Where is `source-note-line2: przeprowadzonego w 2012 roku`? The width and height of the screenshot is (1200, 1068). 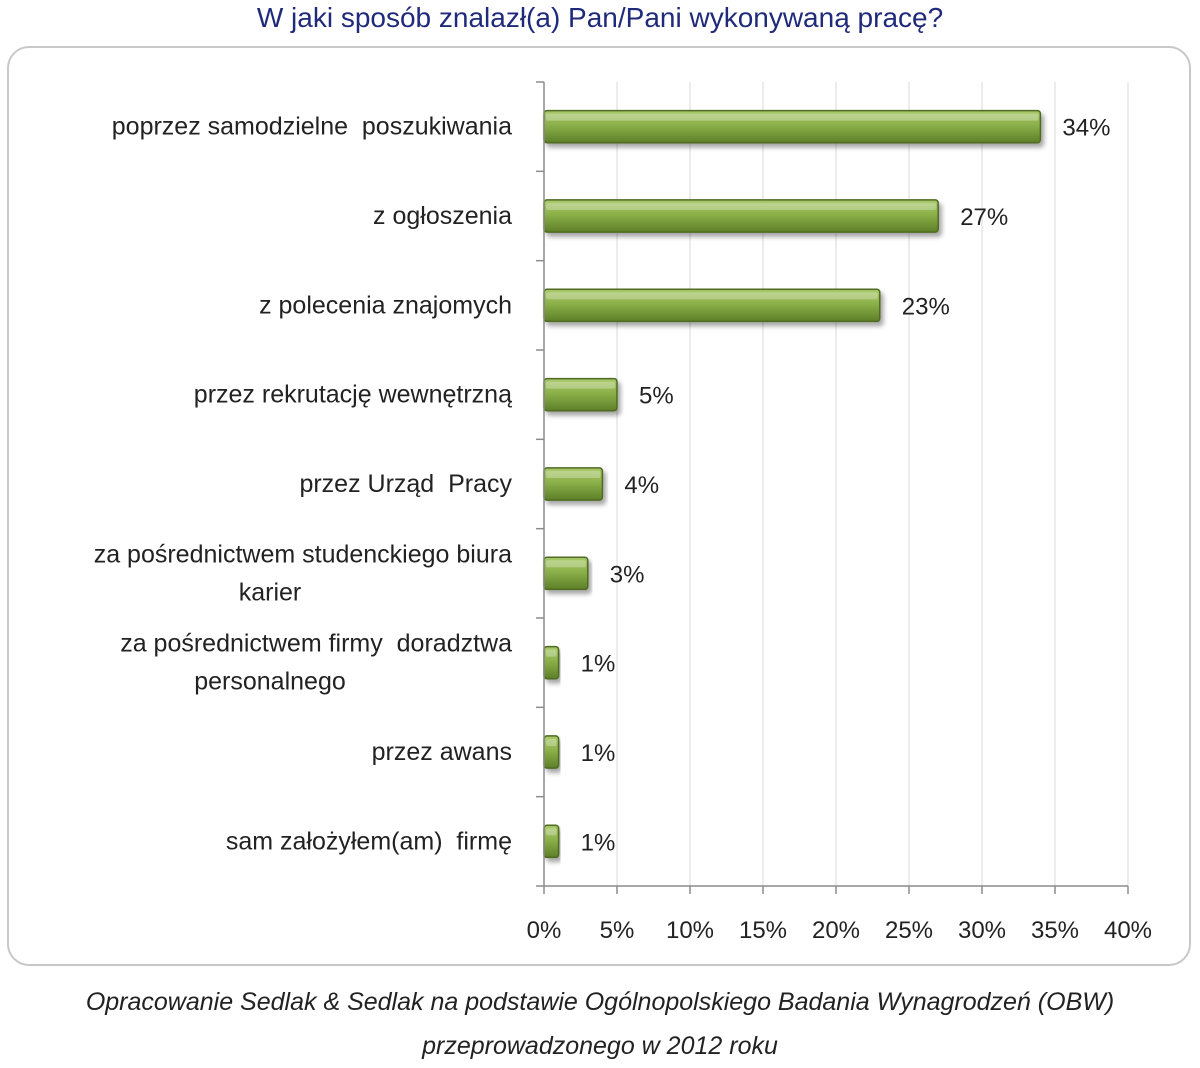
source-note-line2: przeprowadzonego w 2012 roku is located at coordinates (600, 1046).